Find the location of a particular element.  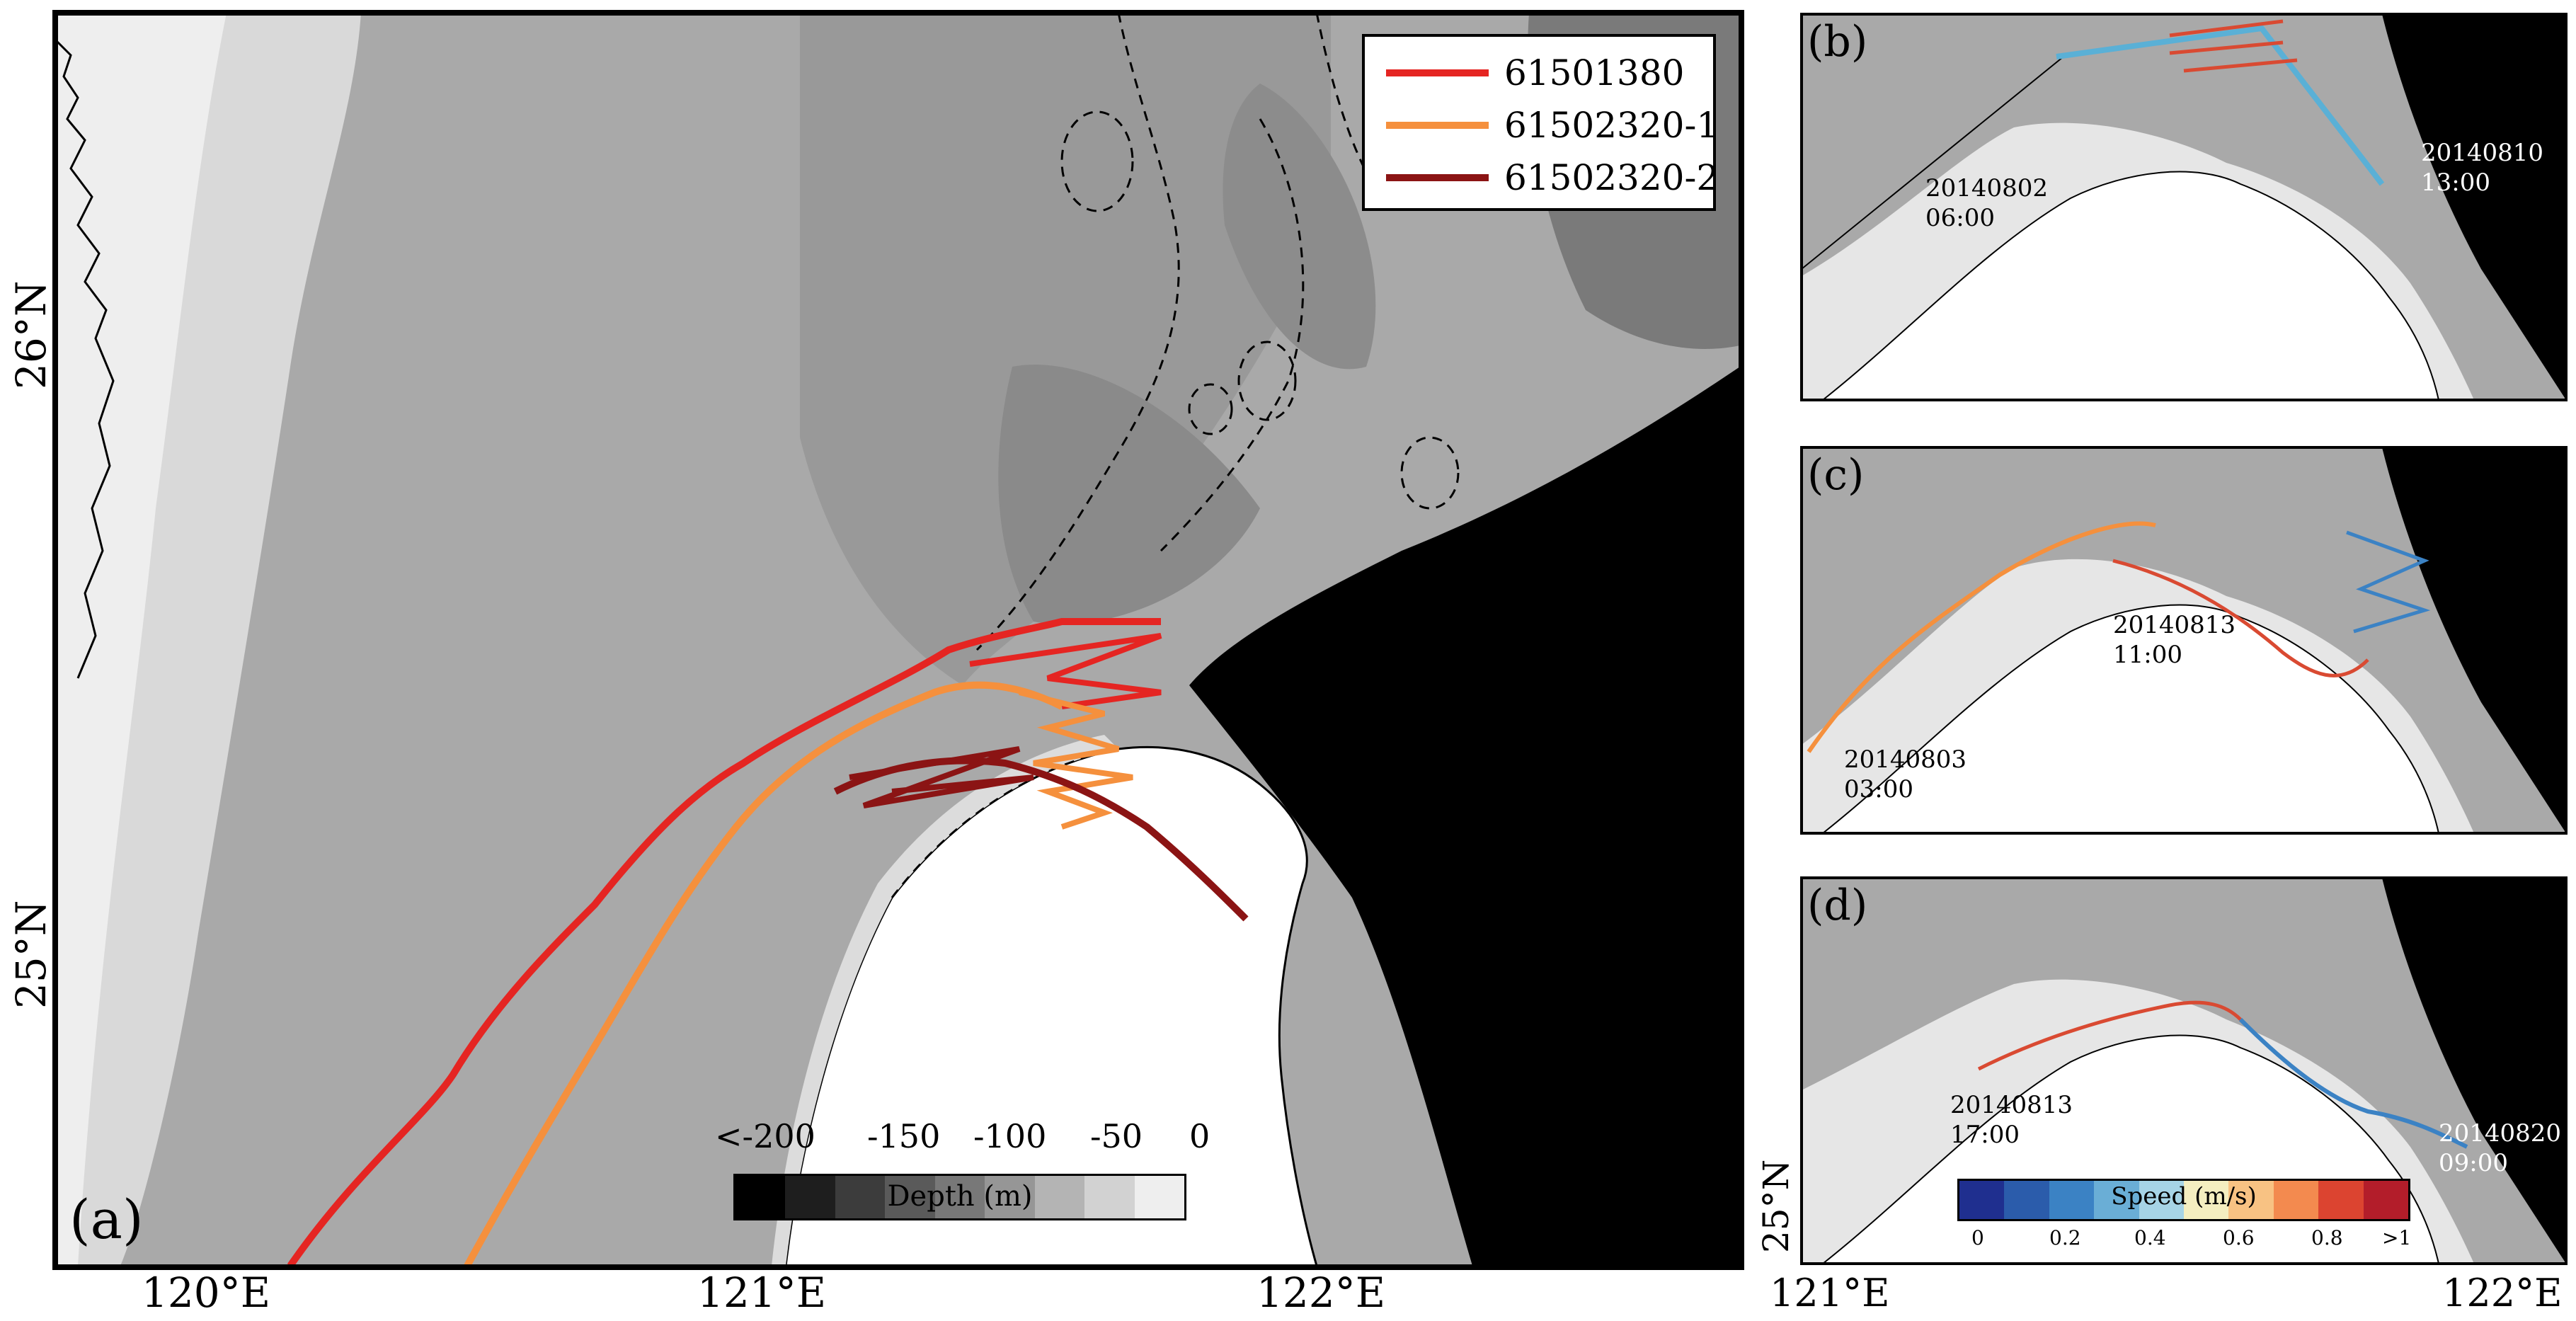

panel-b-label: (b) is located at coordinates (1837, 42).